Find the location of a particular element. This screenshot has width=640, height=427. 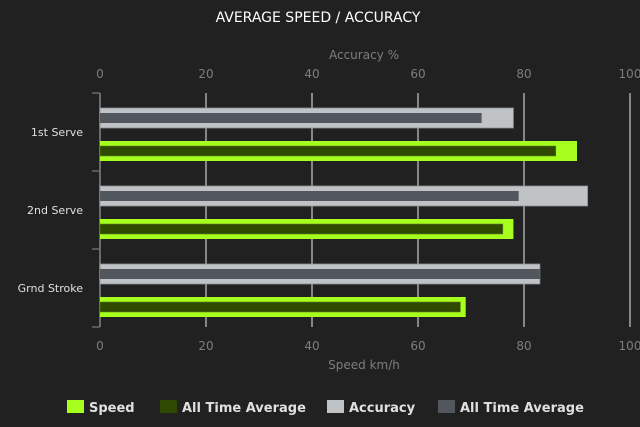

legend-label: Accuracy is located at coordinates (382, 408).